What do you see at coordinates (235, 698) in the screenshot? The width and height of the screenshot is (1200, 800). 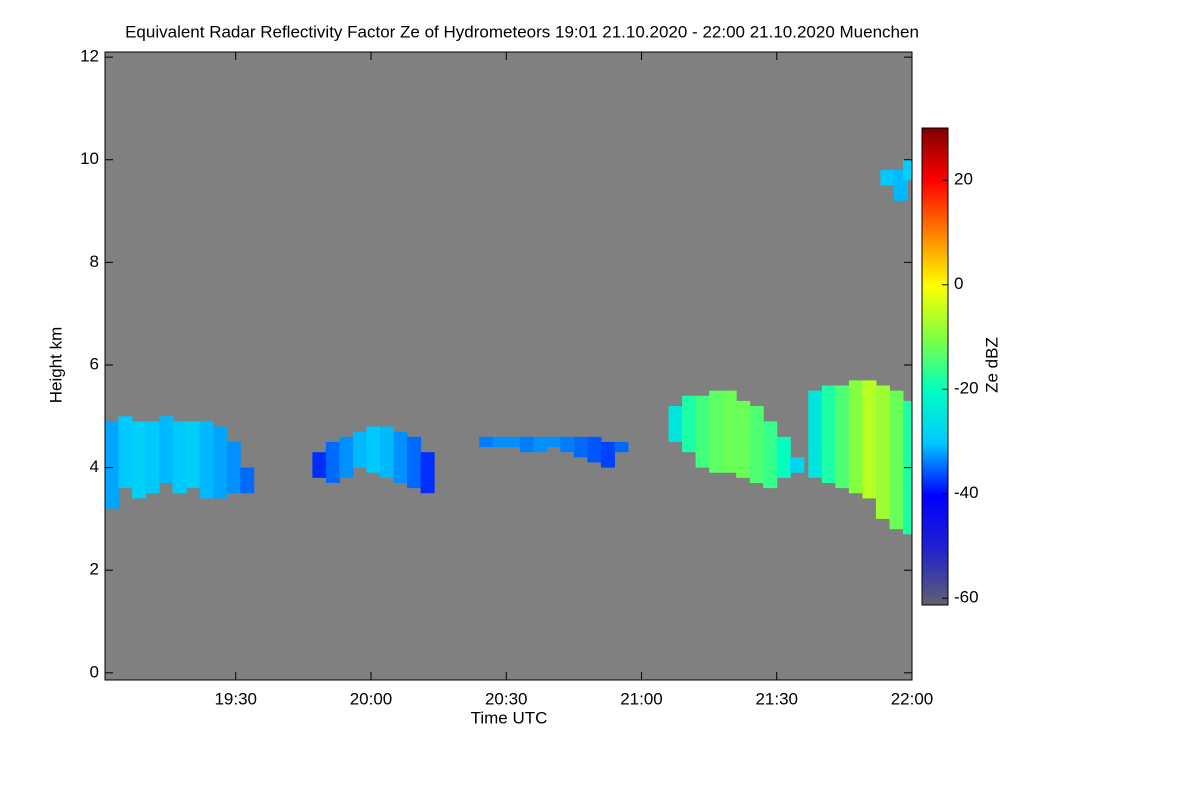 I see `x-tick-label: 19:30` at bounding box center [235, 698].